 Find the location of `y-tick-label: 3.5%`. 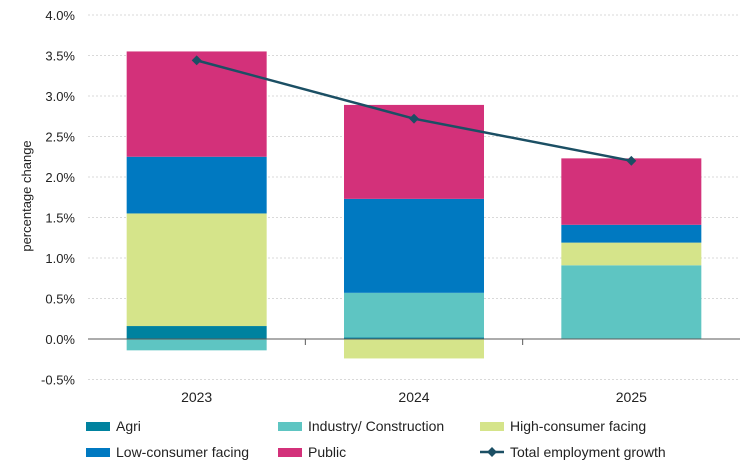

y-tick-label: 3.5% is located at coordinates (60, 56).